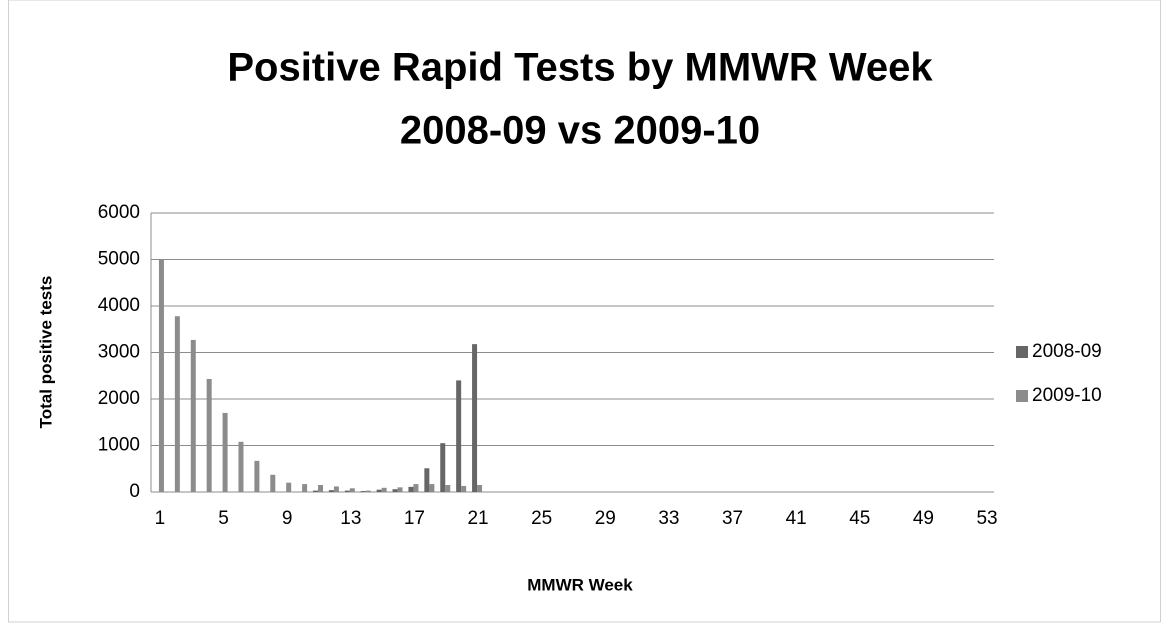  I want to click on legend-label: 2009-10, so click(1067, 395).